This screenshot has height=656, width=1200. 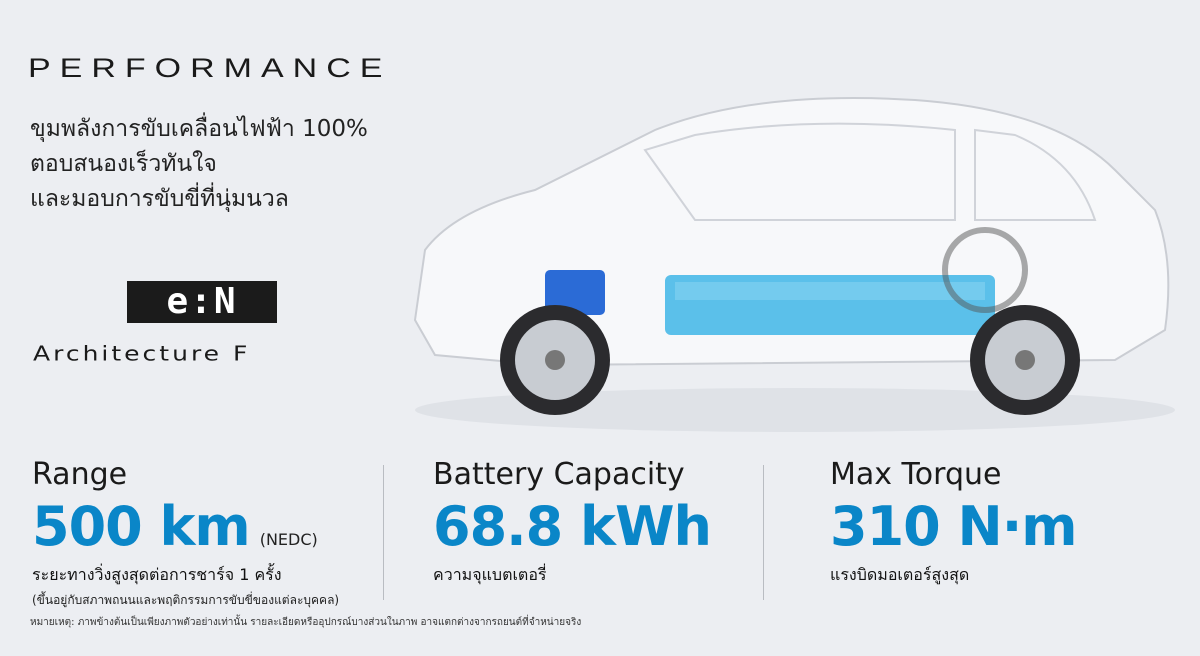 I want to click on rear-wheel, so click(x=1025, y=360).